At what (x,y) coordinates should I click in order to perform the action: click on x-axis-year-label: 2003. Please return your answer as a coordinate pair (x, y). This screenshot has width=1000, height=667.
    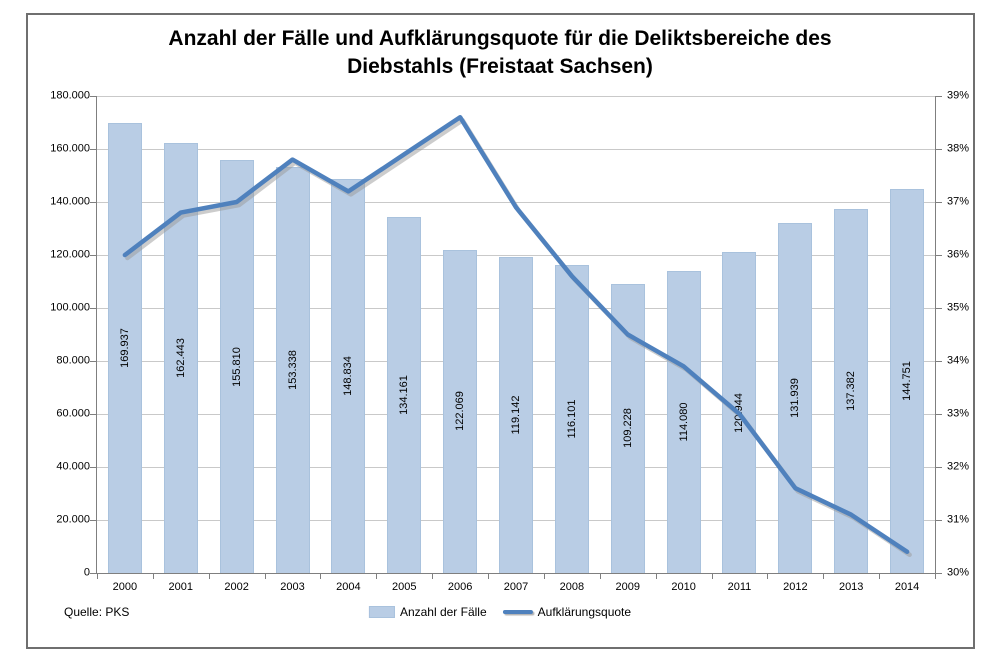
    Looking at the image, I should click on (292, 587).